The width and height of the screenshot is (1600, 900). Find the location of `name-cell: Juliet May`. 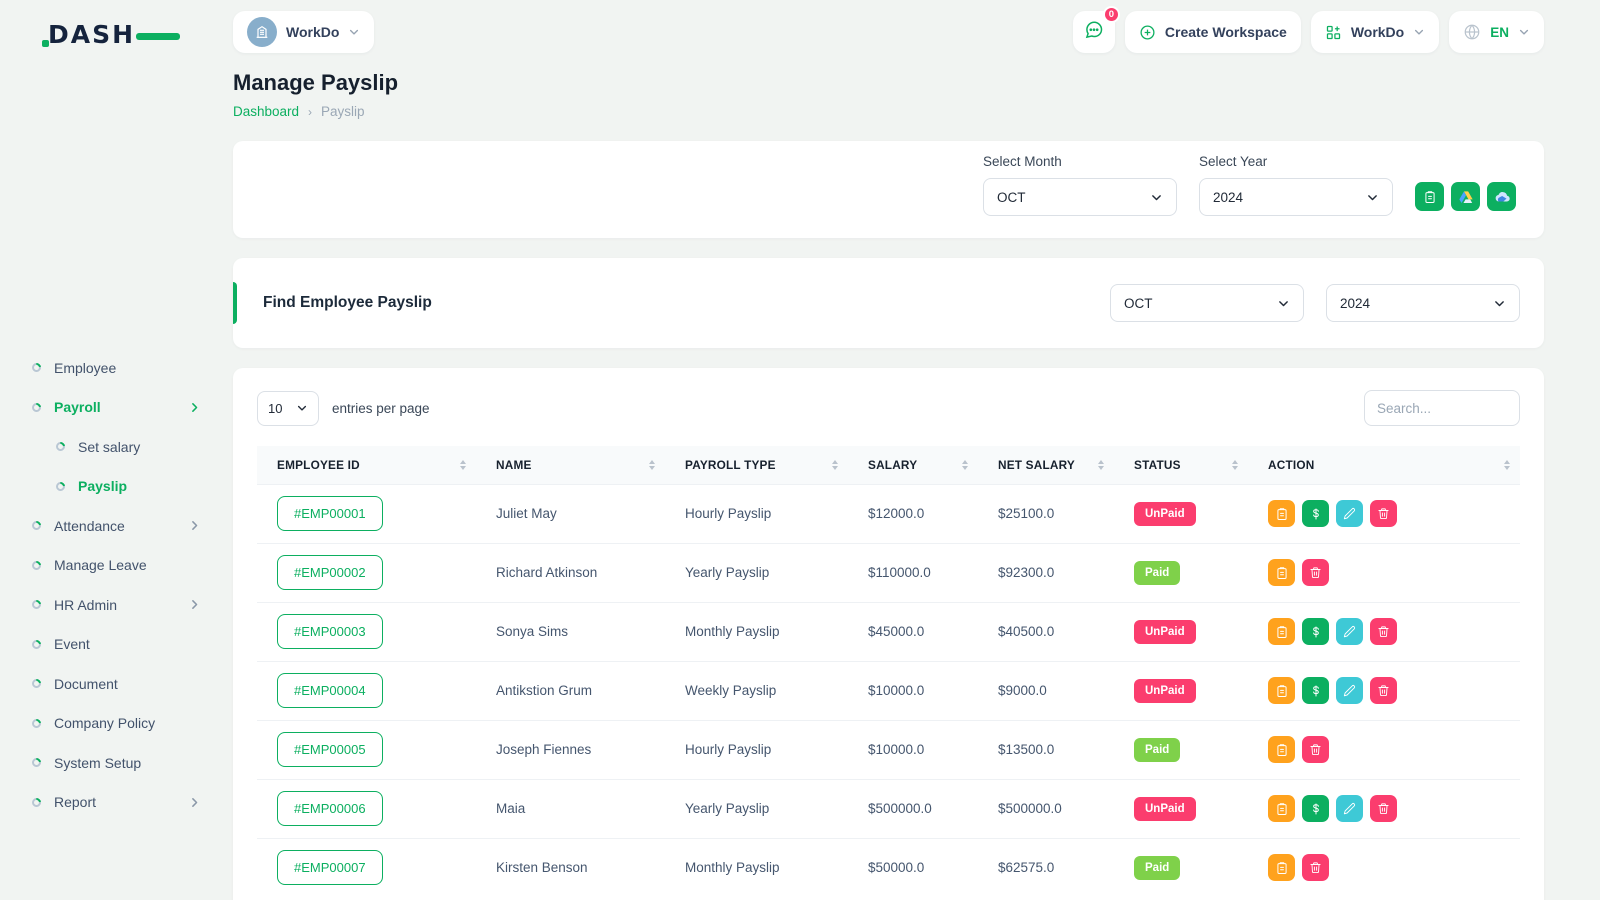

name-cell: Juliet May is located at coordinates (570, 513).